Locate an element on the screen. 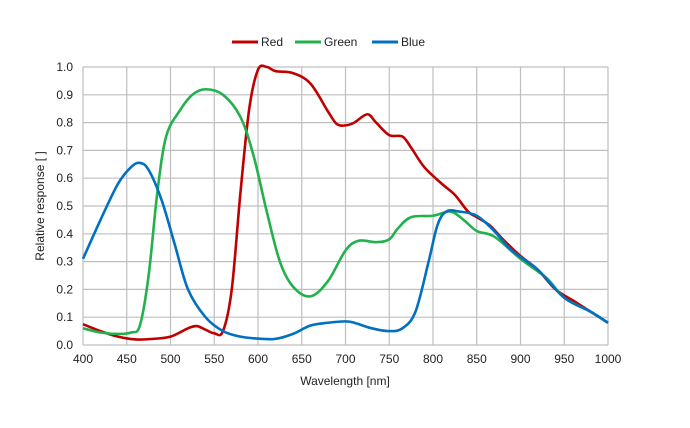 The height and width of the screenshot is (428, 690). x-axis-label: Wavelength [nm] is located at coordinates (345, 381).